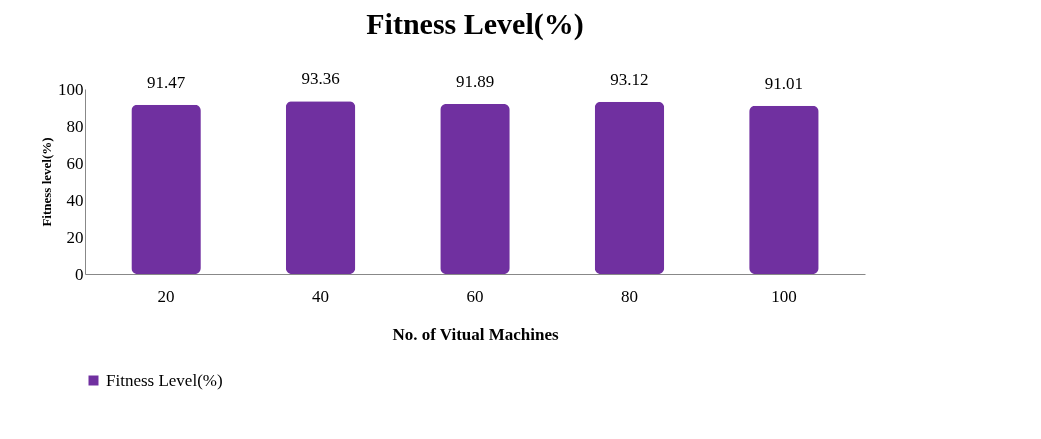 This screenshot has width=1041, height=439. I want to click on data-label: 91.89, so click(475, 81).